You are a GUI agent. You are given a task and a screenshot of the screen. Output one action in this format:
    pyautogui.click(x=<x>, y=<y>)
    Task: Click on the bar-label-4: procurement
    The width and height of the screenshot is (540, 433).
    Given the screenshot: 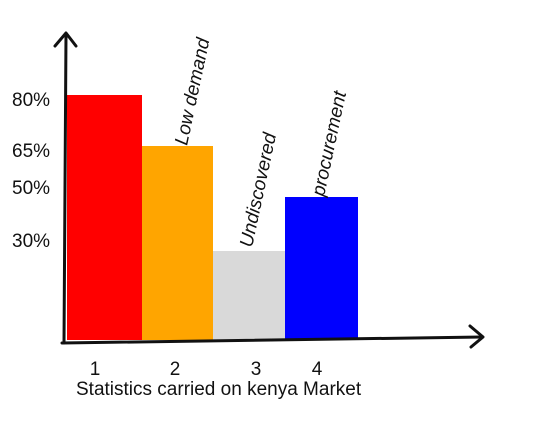 What is the action you would take?
    pyautogui.click(x=329, y=144)
    